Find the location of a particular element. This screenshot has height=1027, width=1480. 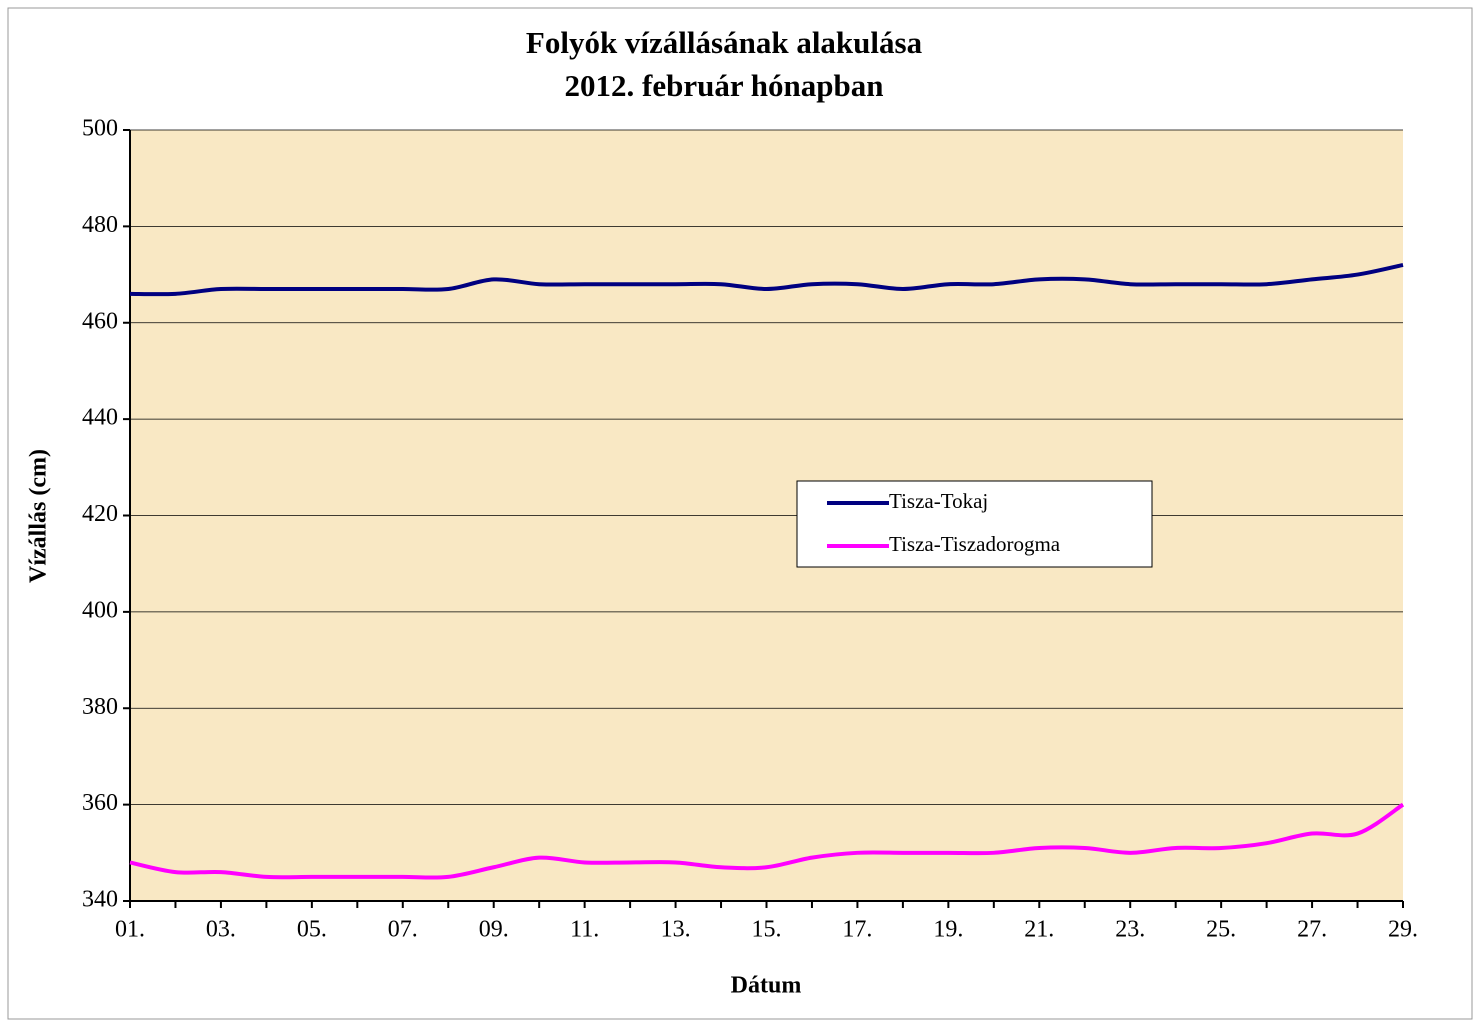

x-tick-label: 13. is located at coordinates (676, 930).